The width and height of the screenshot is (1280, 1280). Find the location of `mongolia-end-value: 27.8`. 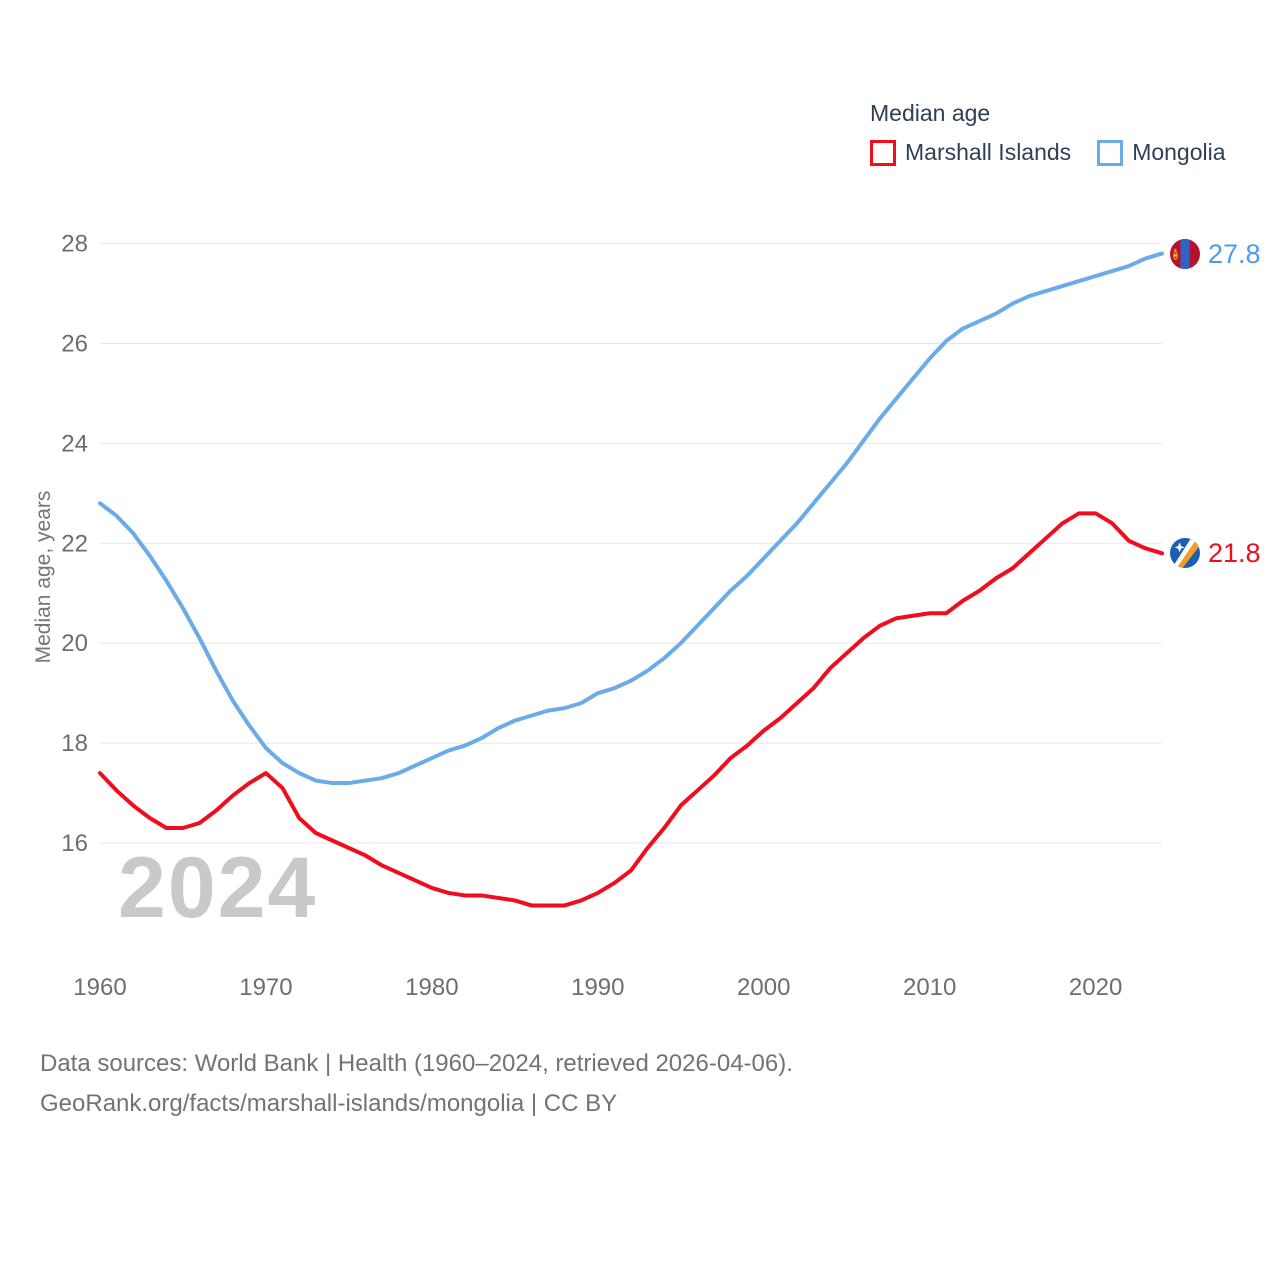

mongolia-end-value: 27.8 is located at coordinates (1234, 253).